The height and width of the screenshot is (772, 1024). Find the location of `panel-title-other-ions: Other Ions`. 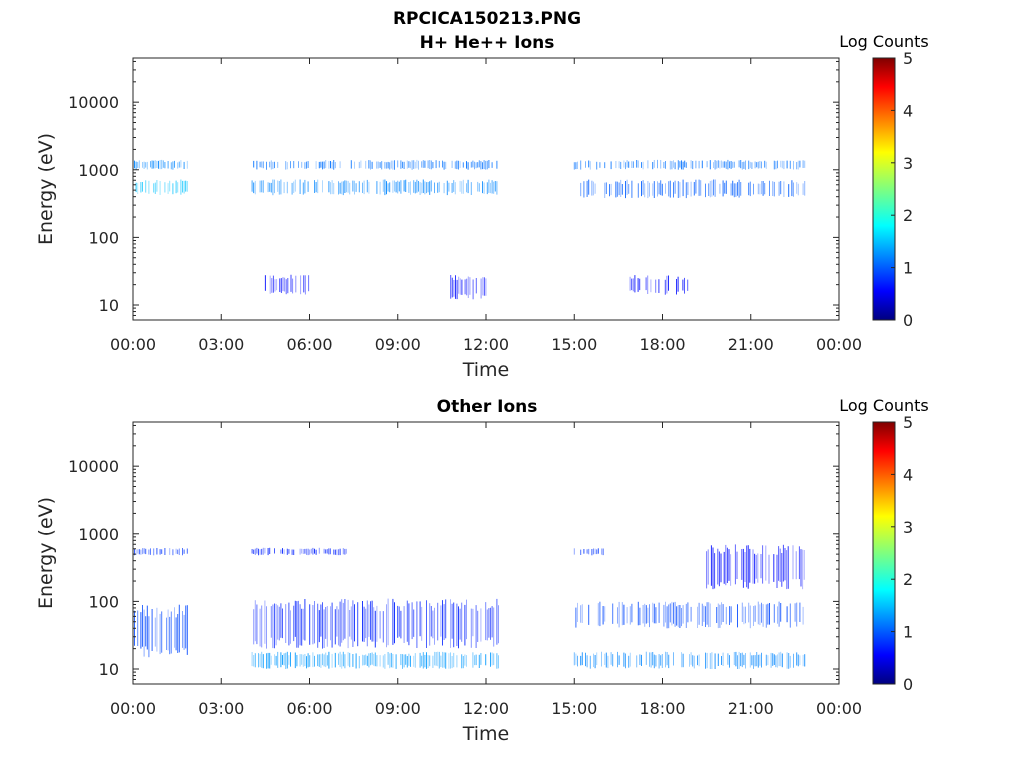

panel-title-other-ions: Other Ions is located at coordinates (487, 407).